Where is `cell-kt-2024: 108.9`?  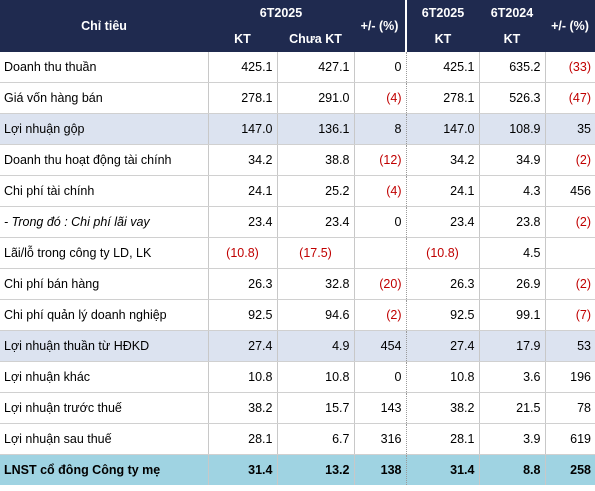 cell-kt-2024: 108.9 is located at coordinates (512, 129).